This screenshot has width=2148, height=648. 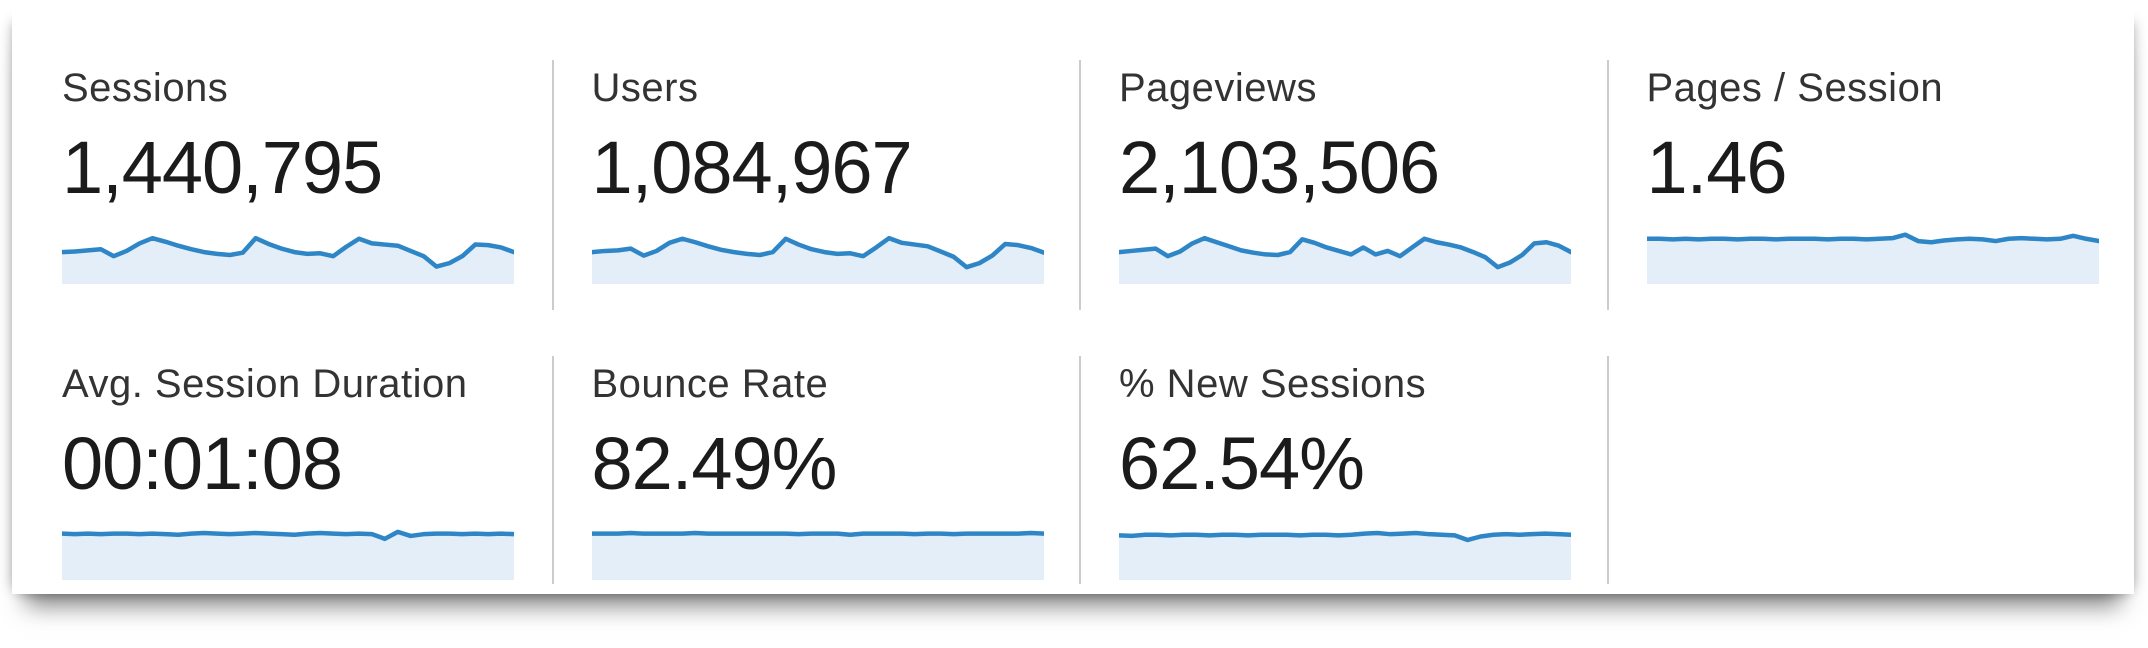 I want to click on metric-value: 1,440,795, so click(x=222, y=167).